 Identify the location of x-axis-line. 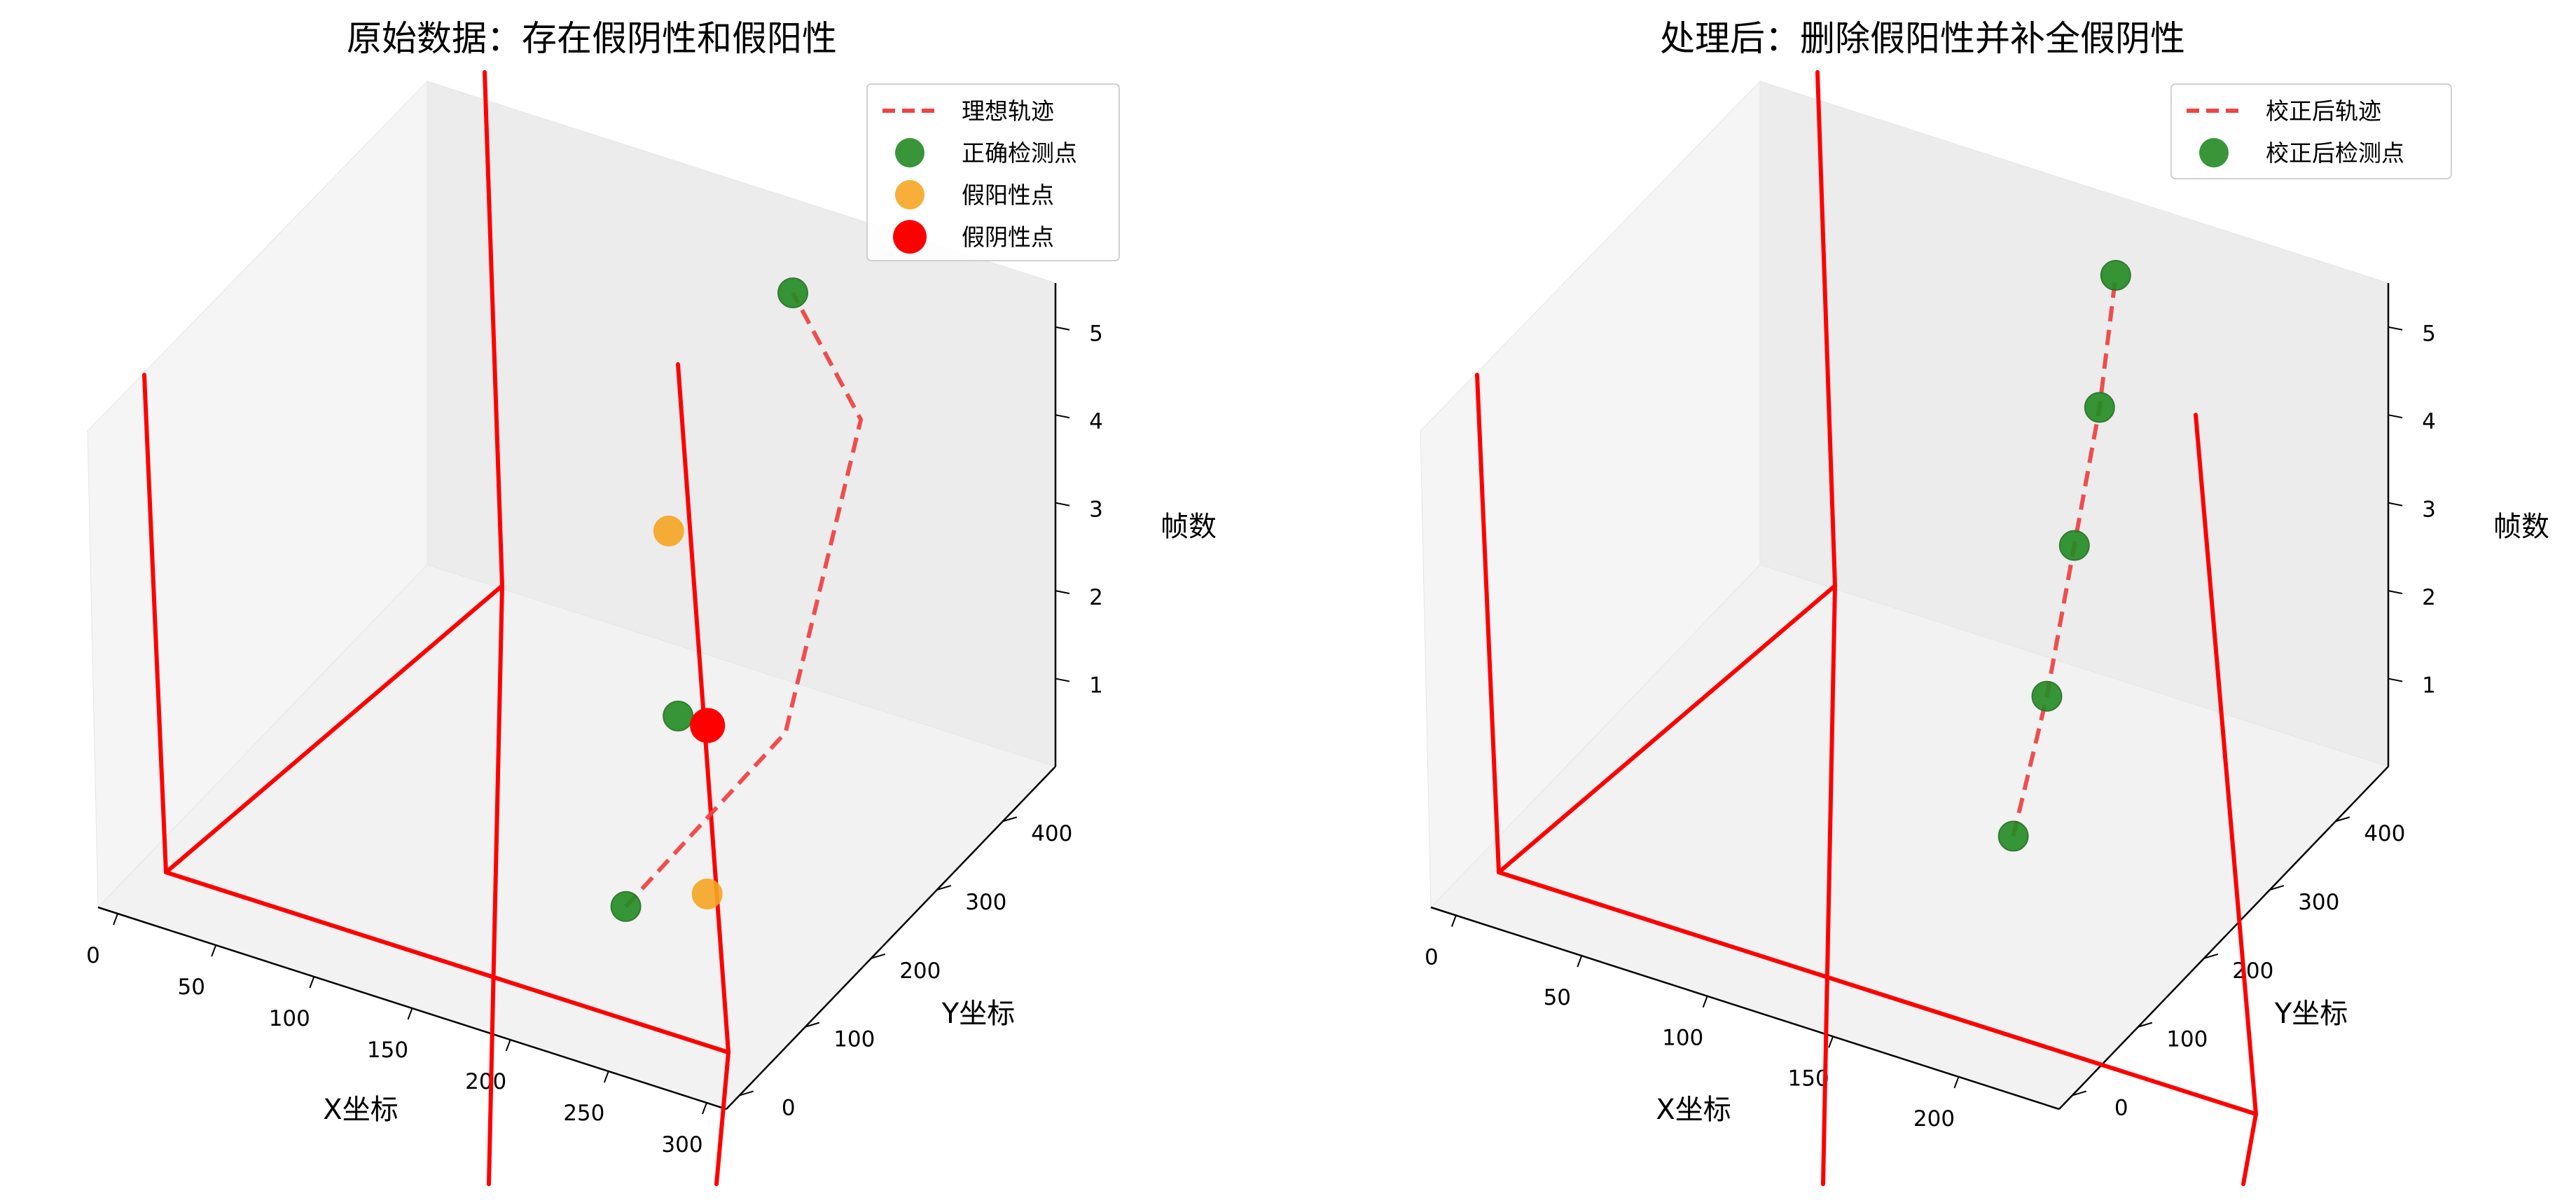
(1745, 1009).